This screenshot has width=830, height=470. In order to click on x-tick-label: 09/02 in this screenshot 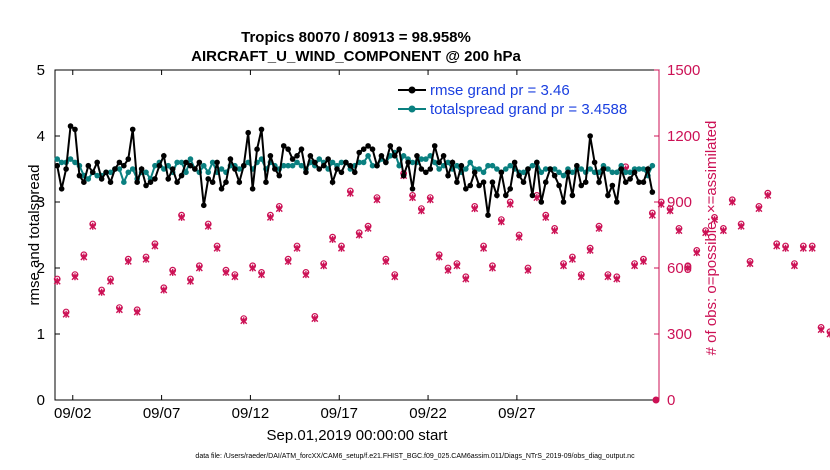, I will do `click(73, 413)`.